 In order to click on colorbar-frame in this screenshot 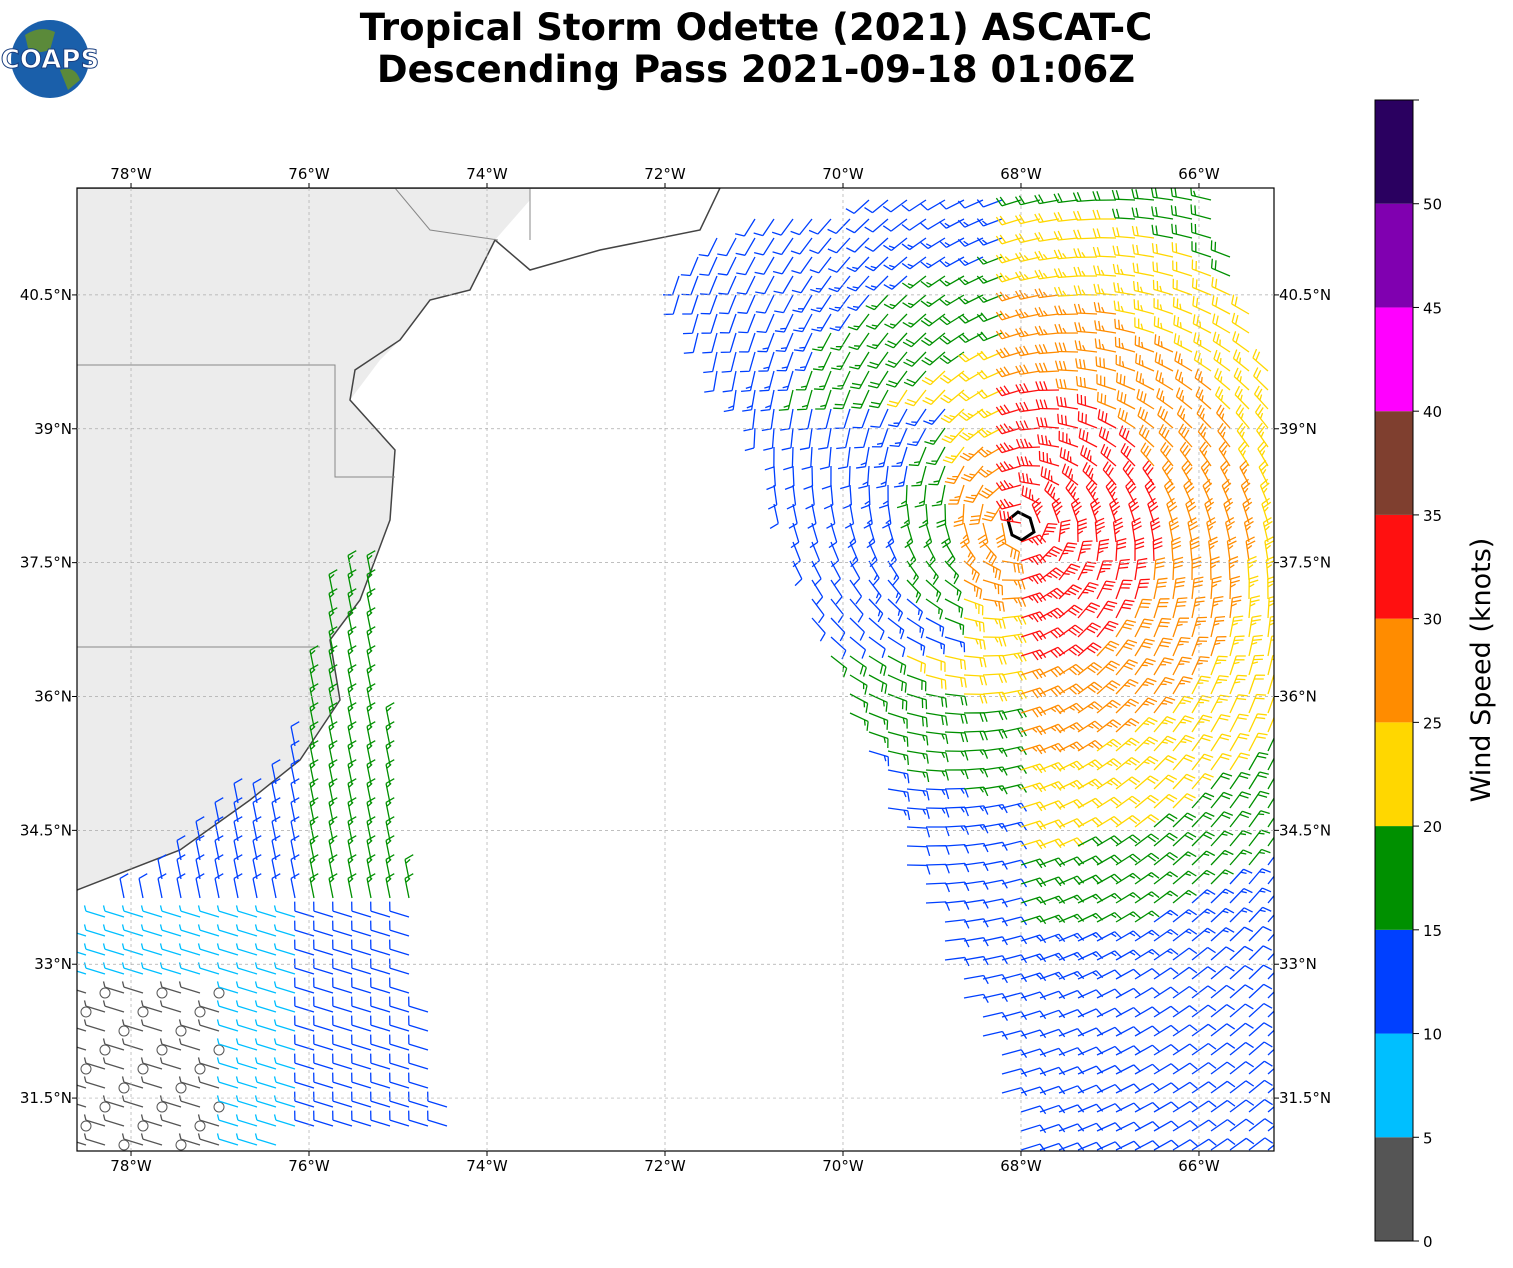, I will do `click(1394, 670)`.